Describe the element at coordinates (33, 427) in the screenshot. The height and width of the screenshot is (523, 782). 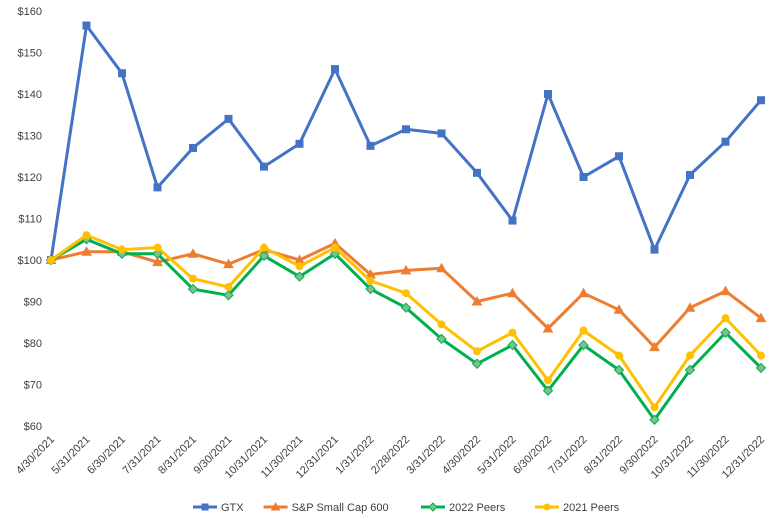
I see `y-tick-label: $60` at that location.